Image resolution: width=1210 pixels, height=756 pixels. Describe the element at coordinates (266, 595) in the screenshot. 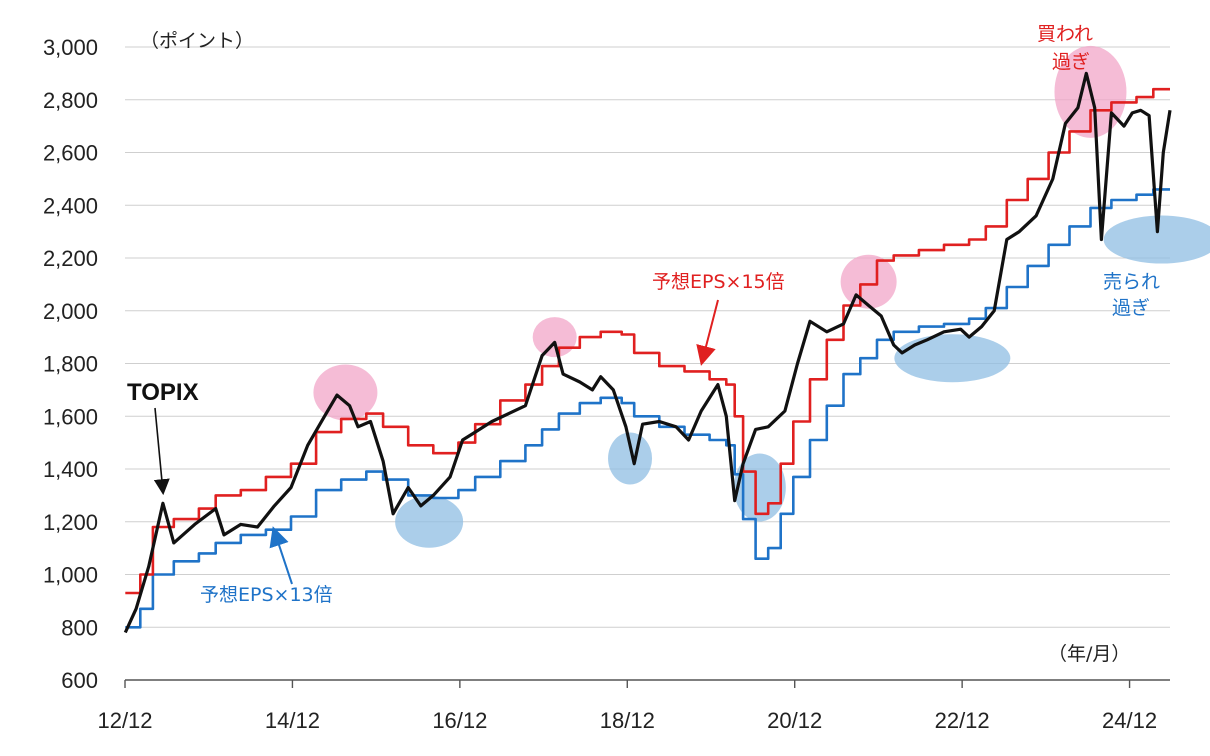

I see `eps13-annotation: 予想EPS×13倍` at that location.